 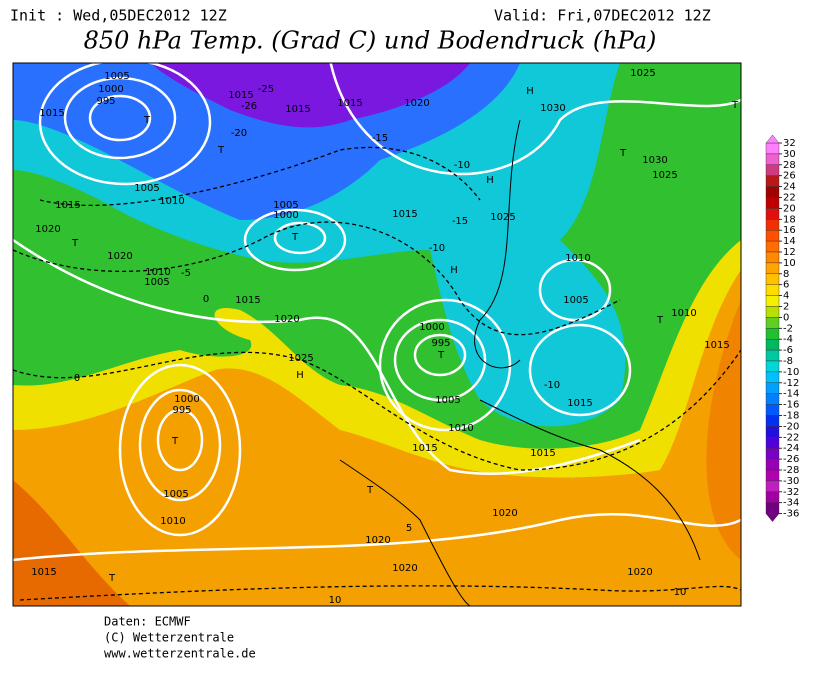 I want to click on legend-label: 28, so click(x=789, y=165).